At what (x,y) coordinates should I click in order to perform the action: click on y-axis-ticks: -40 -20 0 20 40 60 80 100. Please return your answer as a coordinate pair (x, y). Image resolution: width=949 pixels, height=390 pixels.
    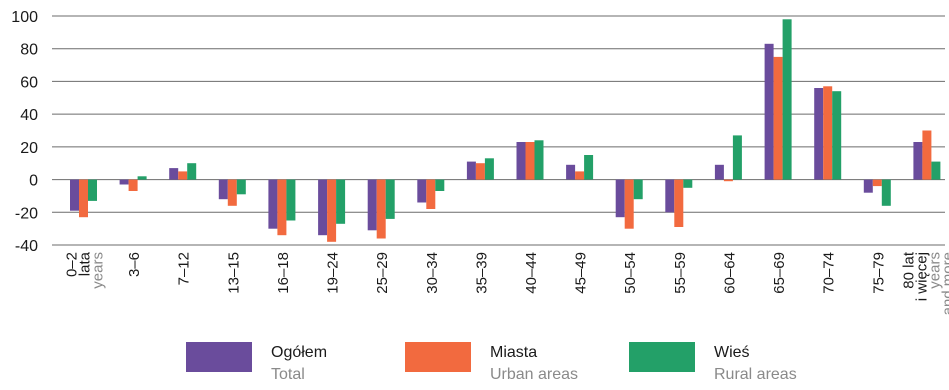
    Looking at the image, I should click on (24, 132).